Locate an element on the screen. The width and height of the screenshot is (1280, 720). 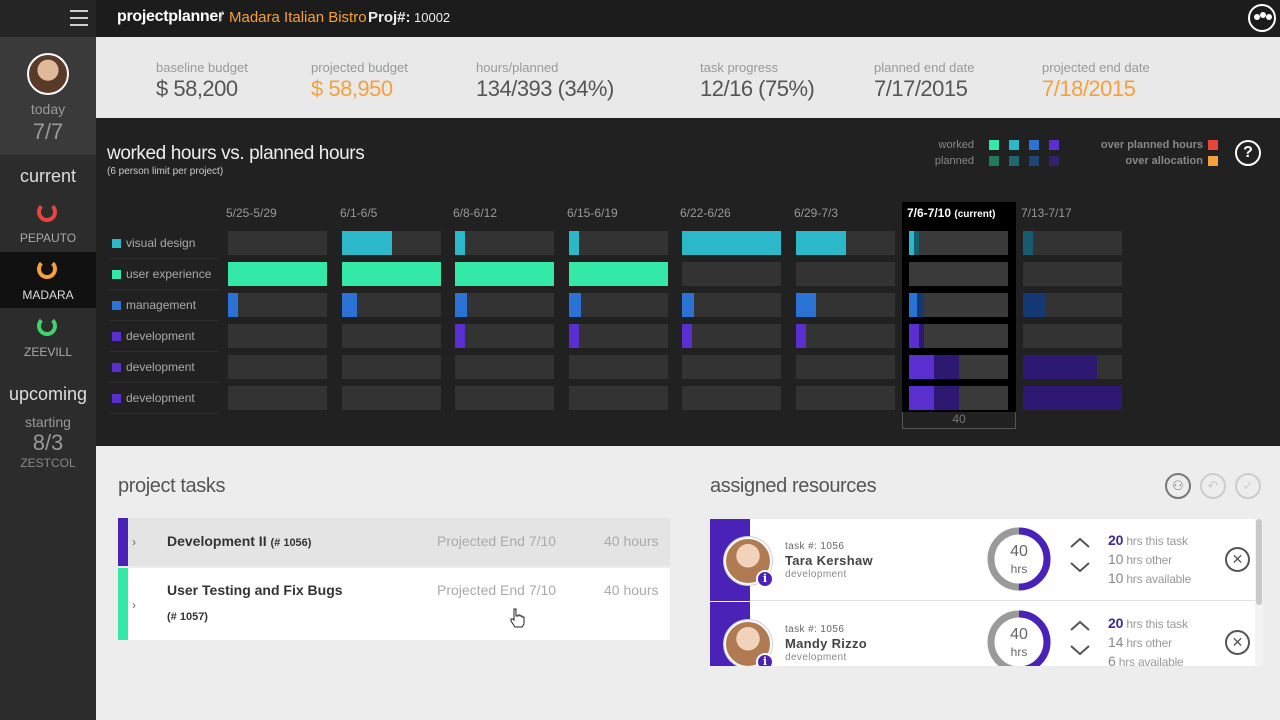
week-label: 6/1-6/5 is located at coordinates (359, 213).